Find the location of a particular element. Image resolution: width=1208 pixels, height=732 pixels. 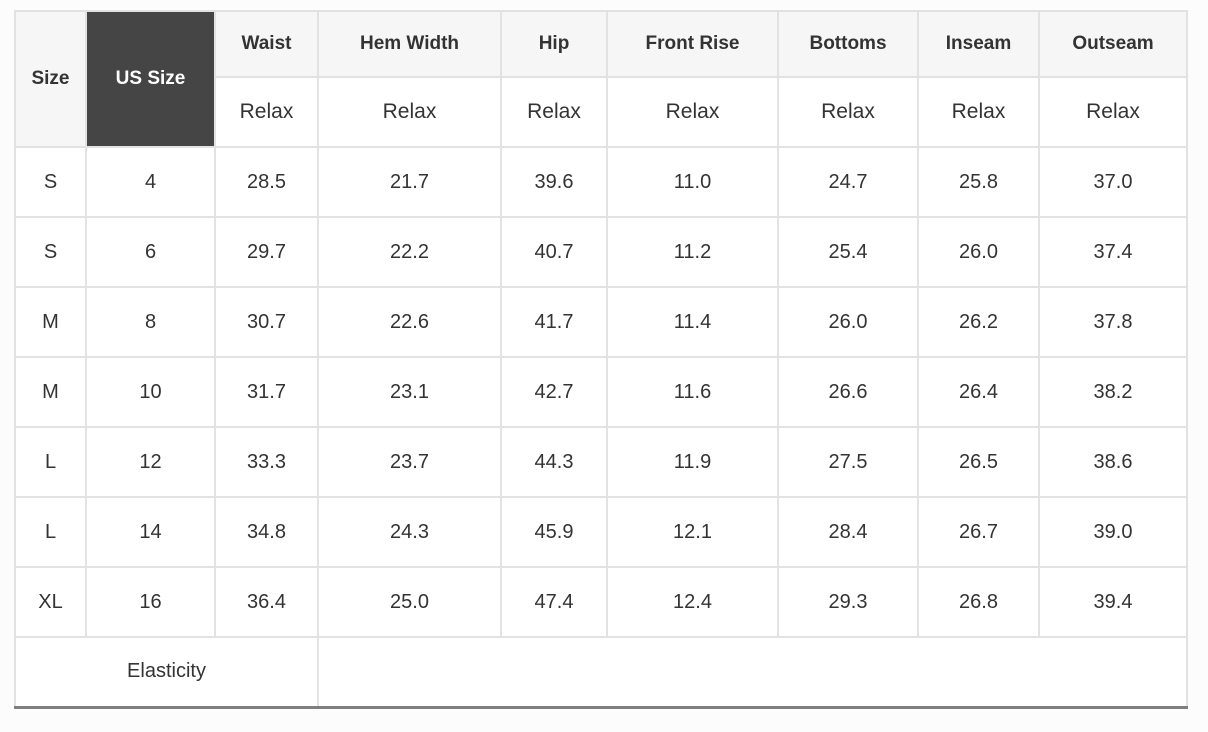

hem-width-cell: 23.7 is located at coordinates (409, 462).